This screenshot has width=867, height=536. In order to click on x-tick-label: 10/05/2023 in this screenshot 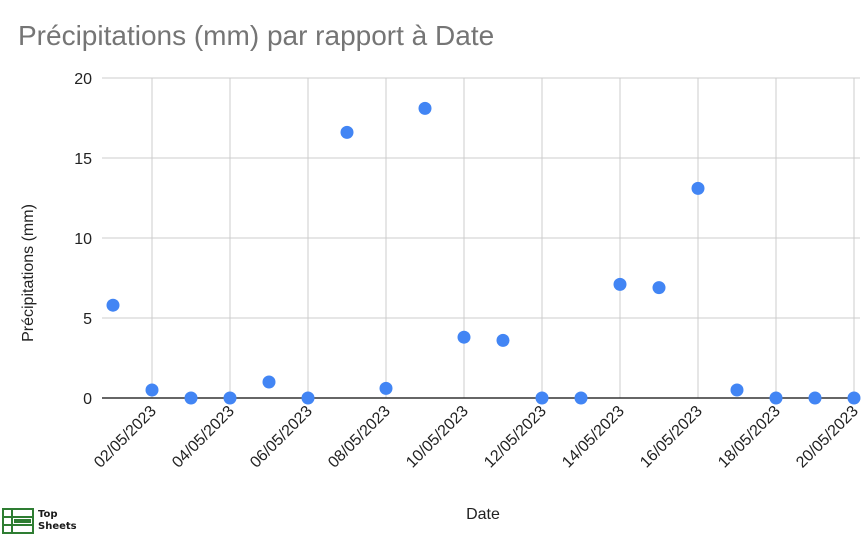, I will do `click(437, 437)`.